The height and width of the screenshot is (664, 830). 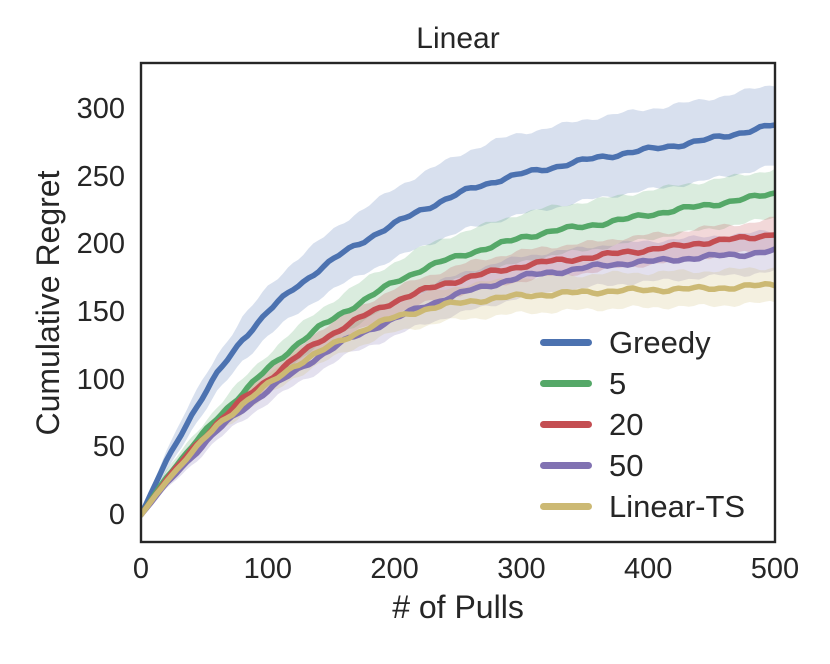 I want to click on y-tick-label: 200, so click(x=100, y=244).